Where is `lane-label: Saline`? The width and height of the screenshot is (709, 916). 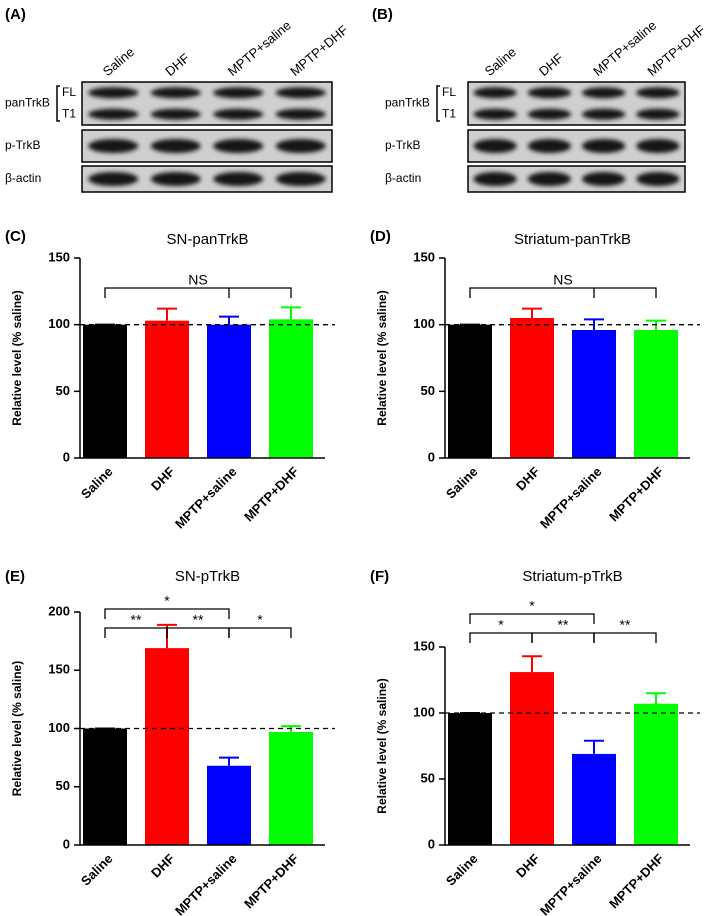
lane-label: Saline is located at coordinates (118, 61).